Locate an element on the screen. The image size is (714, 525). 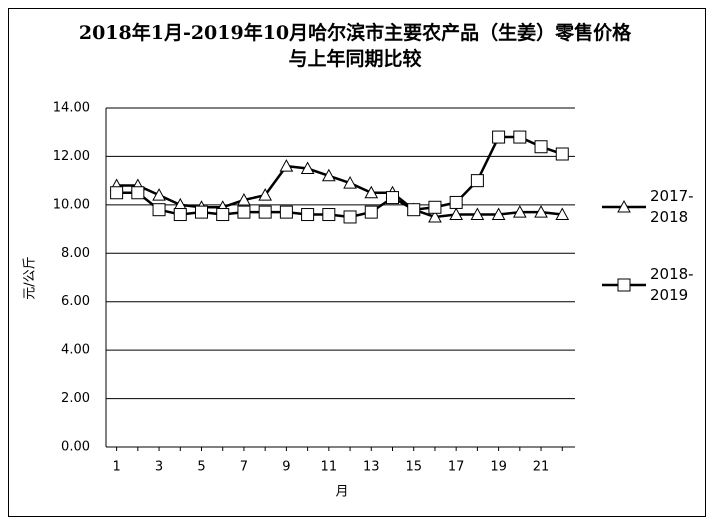
y-tick-label: 8.00 is located at coordinates (75, 253).